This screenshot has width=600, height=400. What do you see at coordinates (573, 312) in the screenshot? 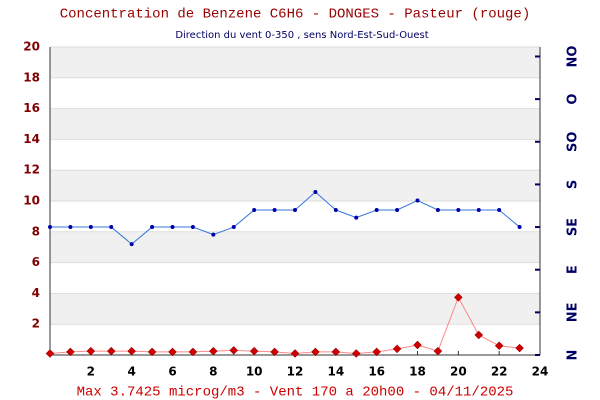
I see `y2-tick-label: NE` at bounding box center [573, 312].